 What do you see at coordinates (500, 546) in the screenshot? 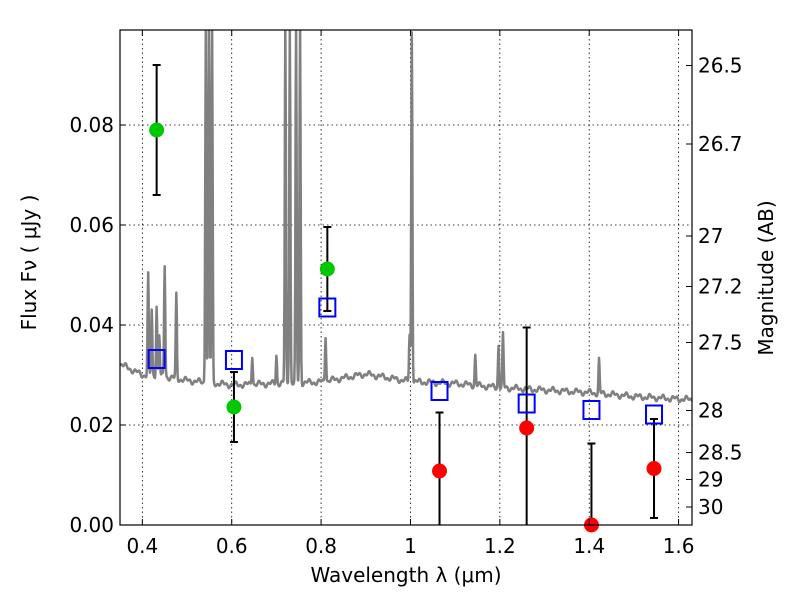
I see `x-tick-label: 1.2` at bounding box center [500, 546].